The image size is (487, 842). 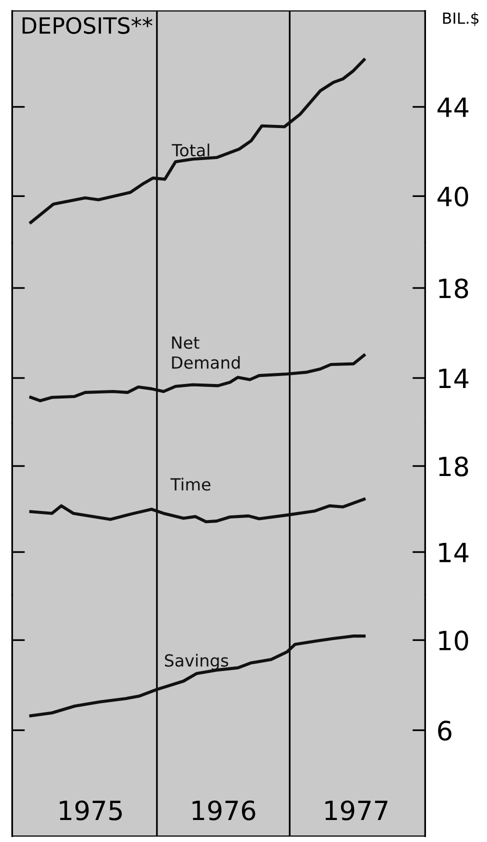 I want to click on y-tick-label: 44, so click(x=453, y=107).